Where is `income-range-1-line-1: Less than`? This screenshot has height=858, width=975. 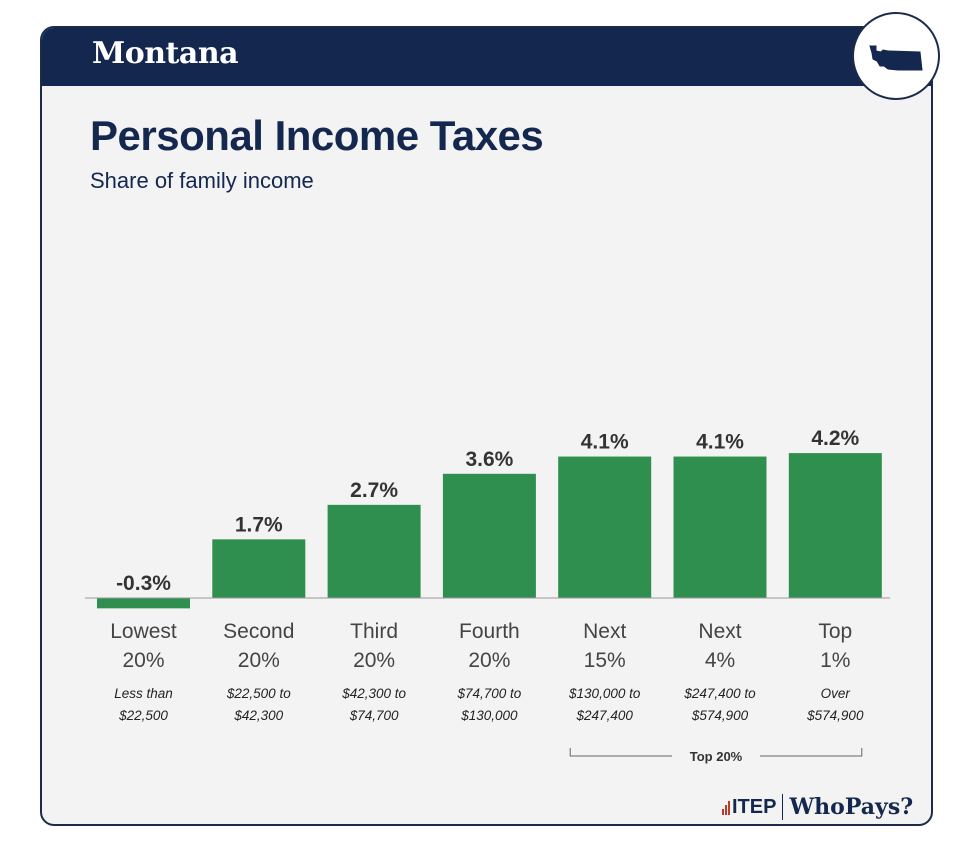 income-range-1-line-1: Less than is located at coordinates (143, 693).